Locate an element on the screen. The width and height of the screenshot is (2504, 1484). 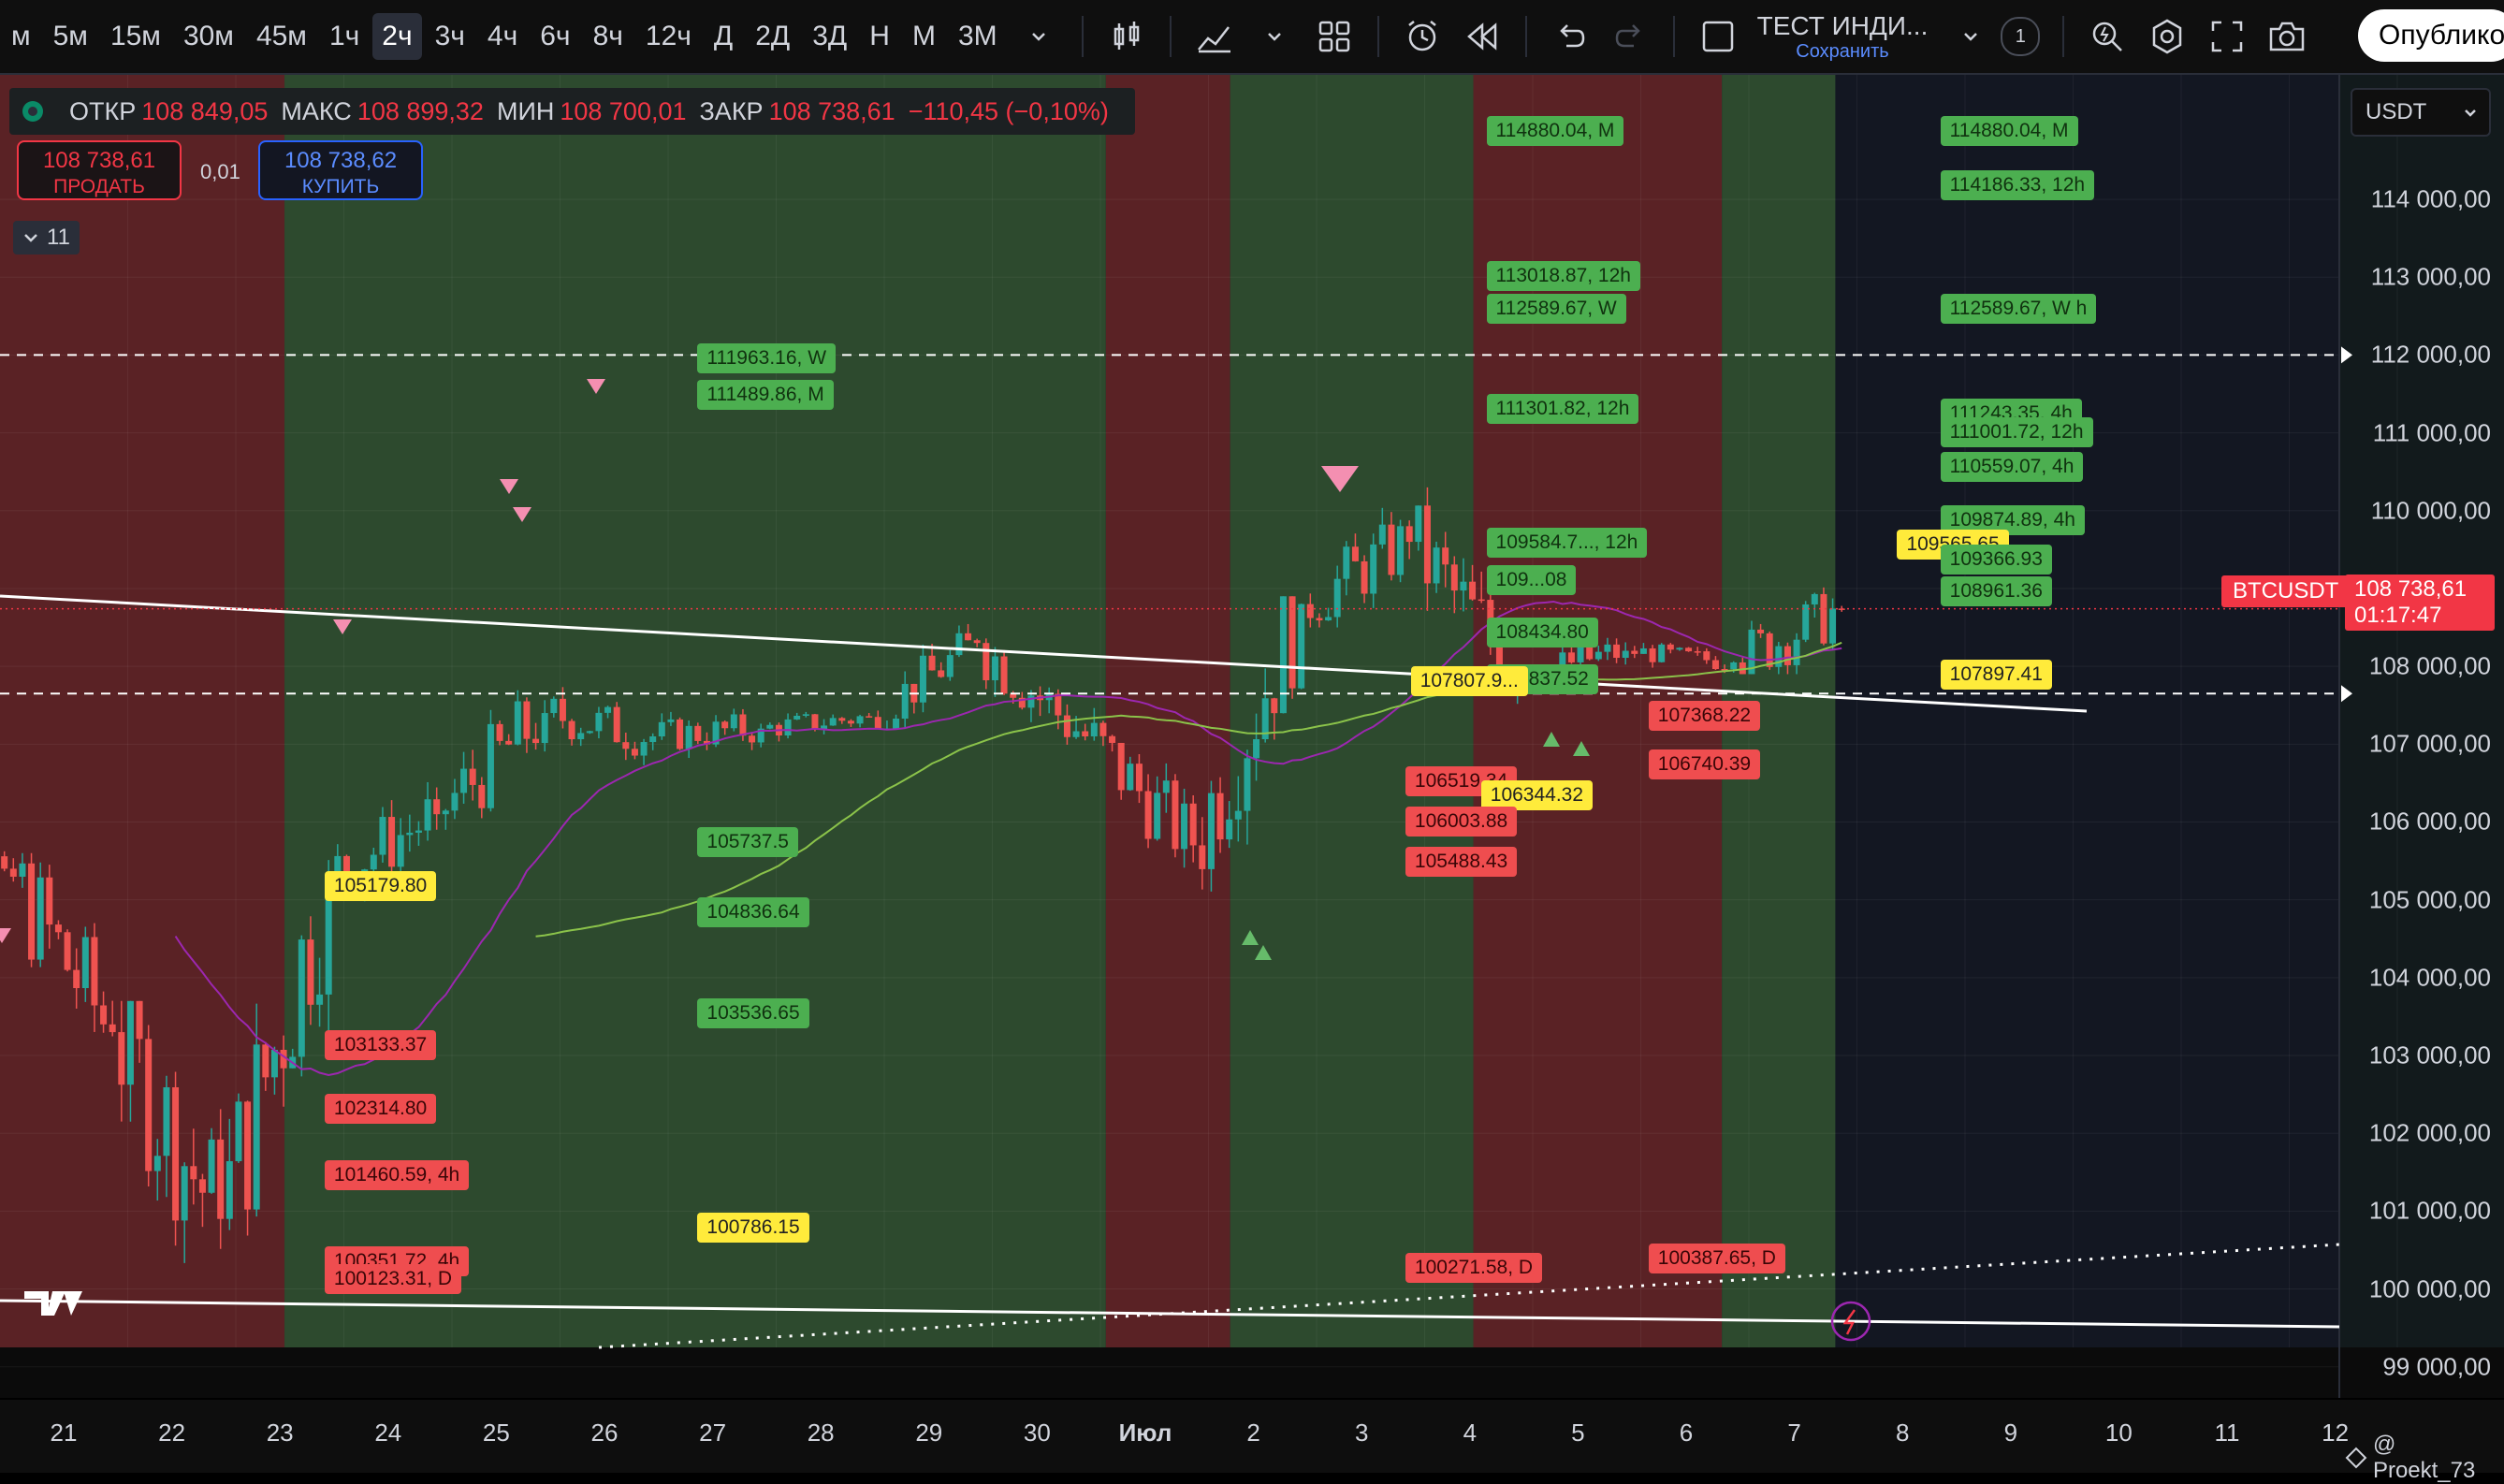
order-quantity: 0,01 is located at coordinates (220, 171).